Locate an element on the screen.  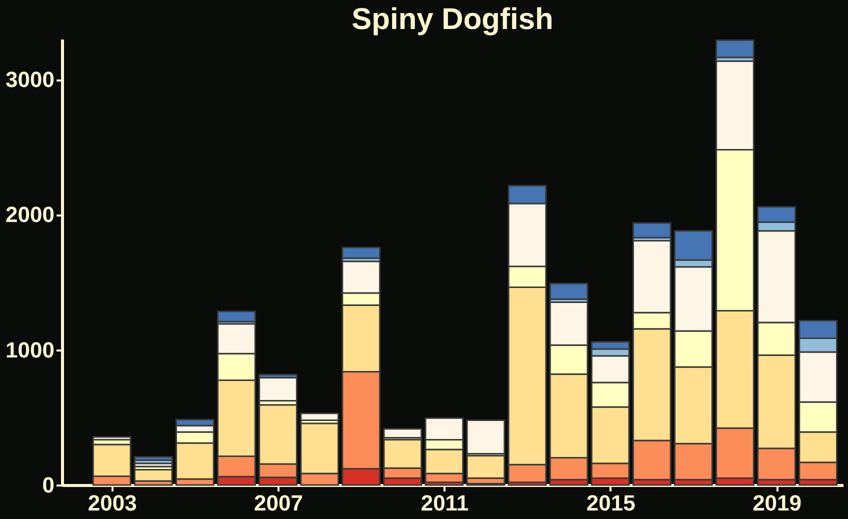
x-tick-label: 2019 is located at coordinates (777, 503).